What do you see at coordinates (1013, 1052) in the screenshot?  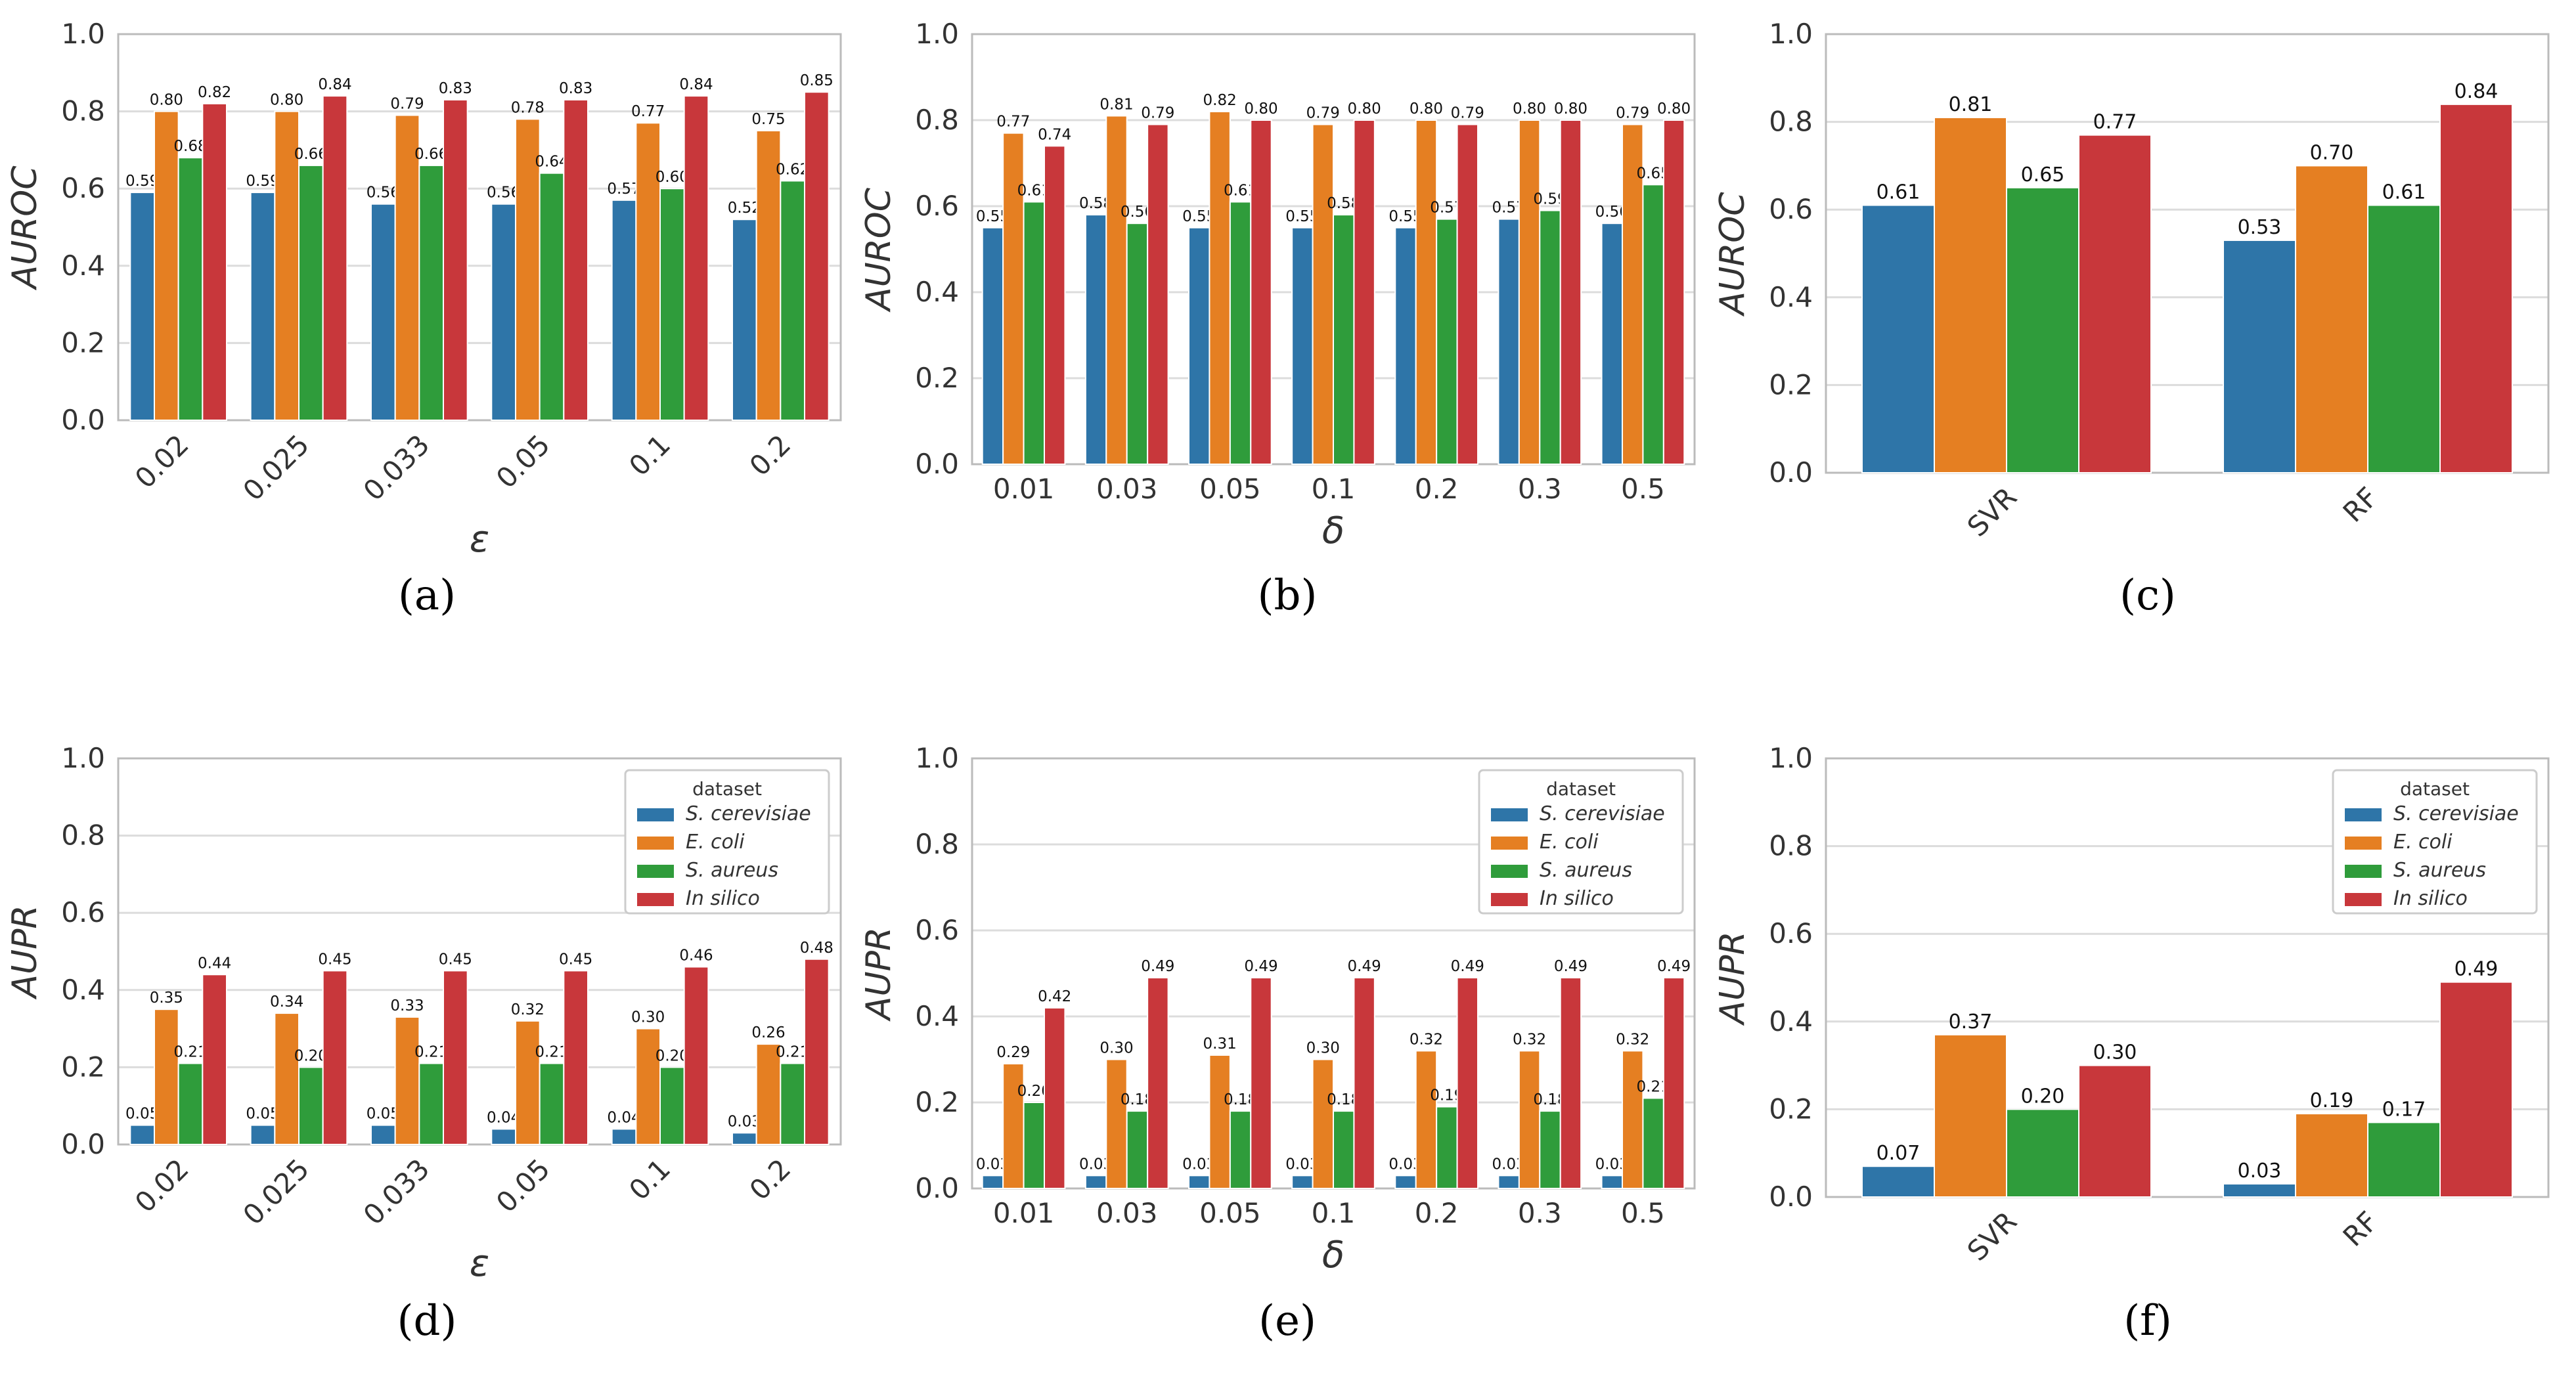 I see `data-label: 0.29` at bounding box center [1013, 1052].